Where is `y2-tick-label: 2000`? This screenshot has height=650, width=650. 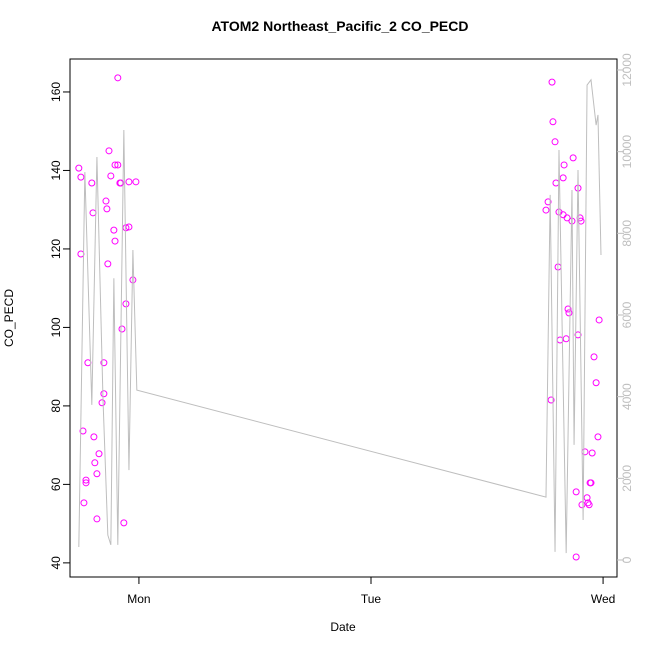 y2-tick-label: 2000 is located at coordinates (627, 478).